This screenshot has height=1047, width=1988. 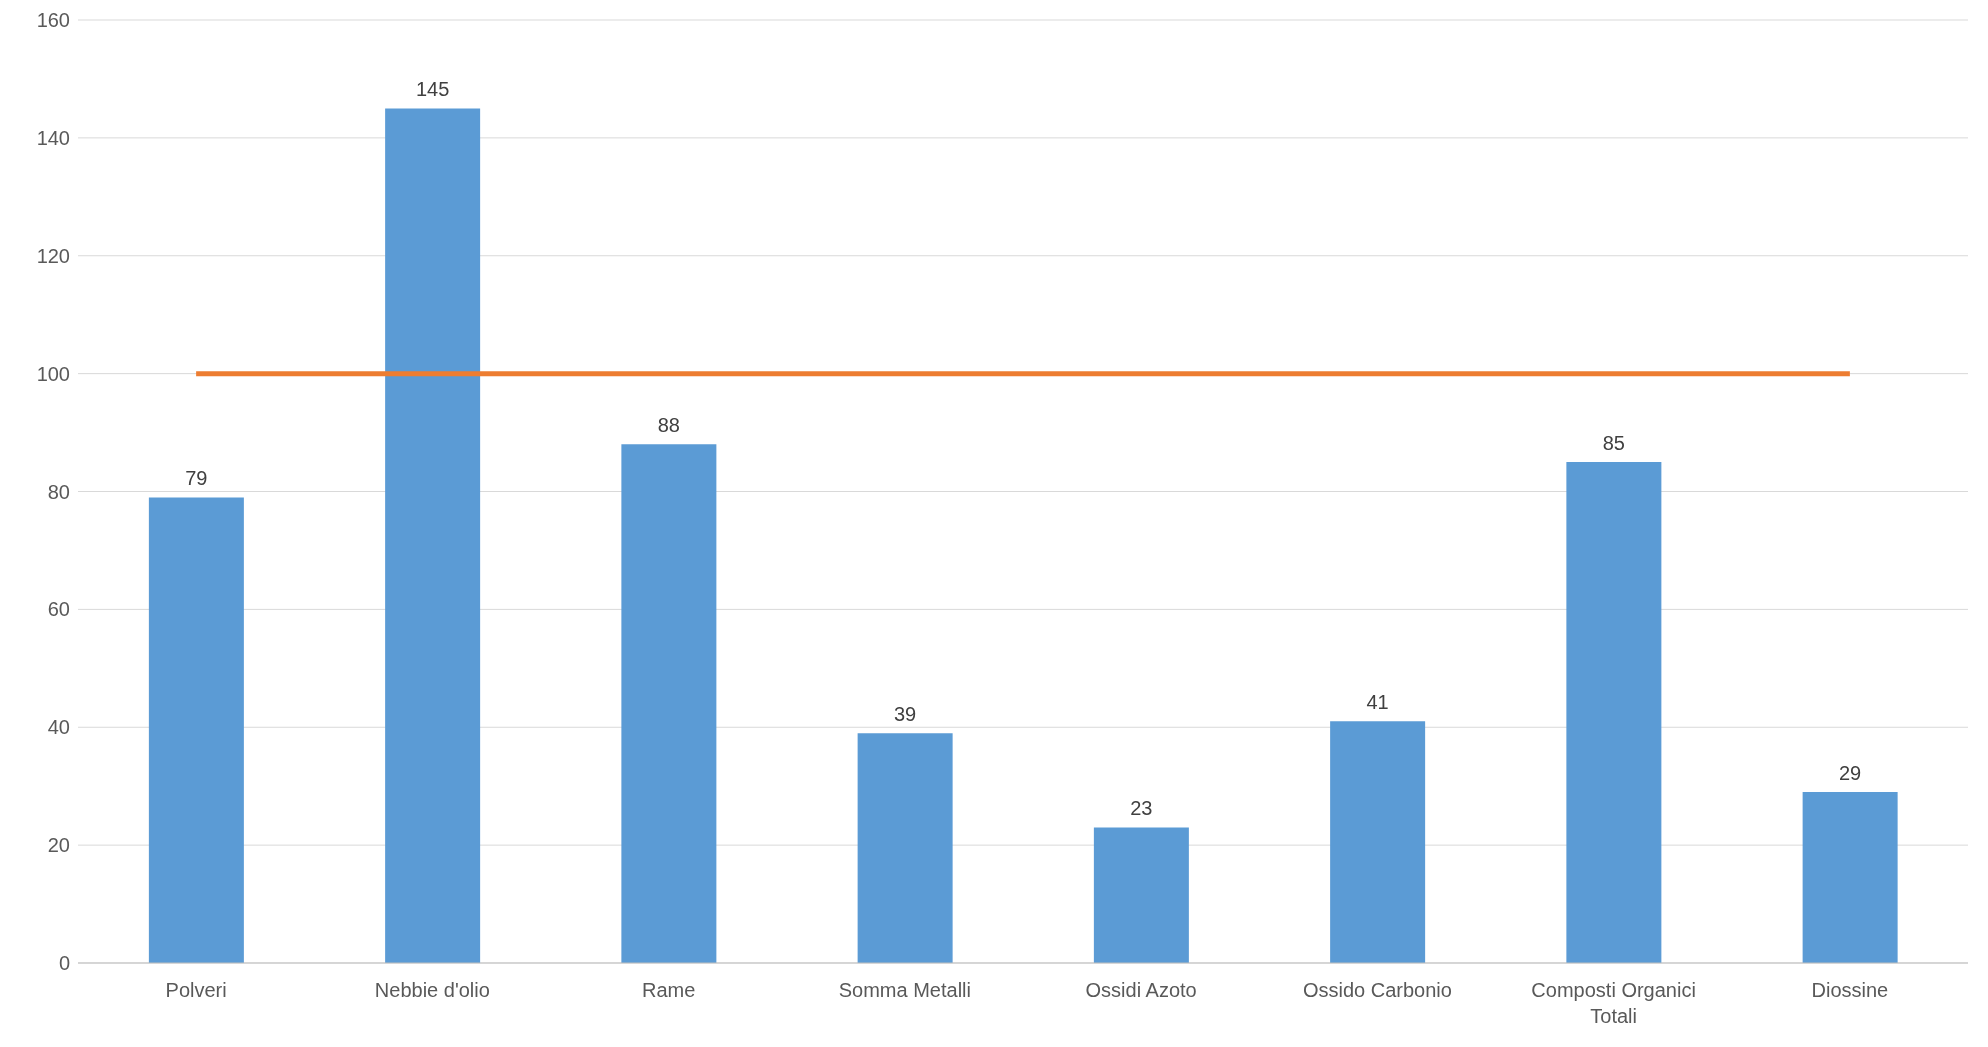 What do you see at coordinates (1141, 990) in the screenshot?
I see `x-tick-label: Ossidi Azoto` at bounding box center [1141, 990].